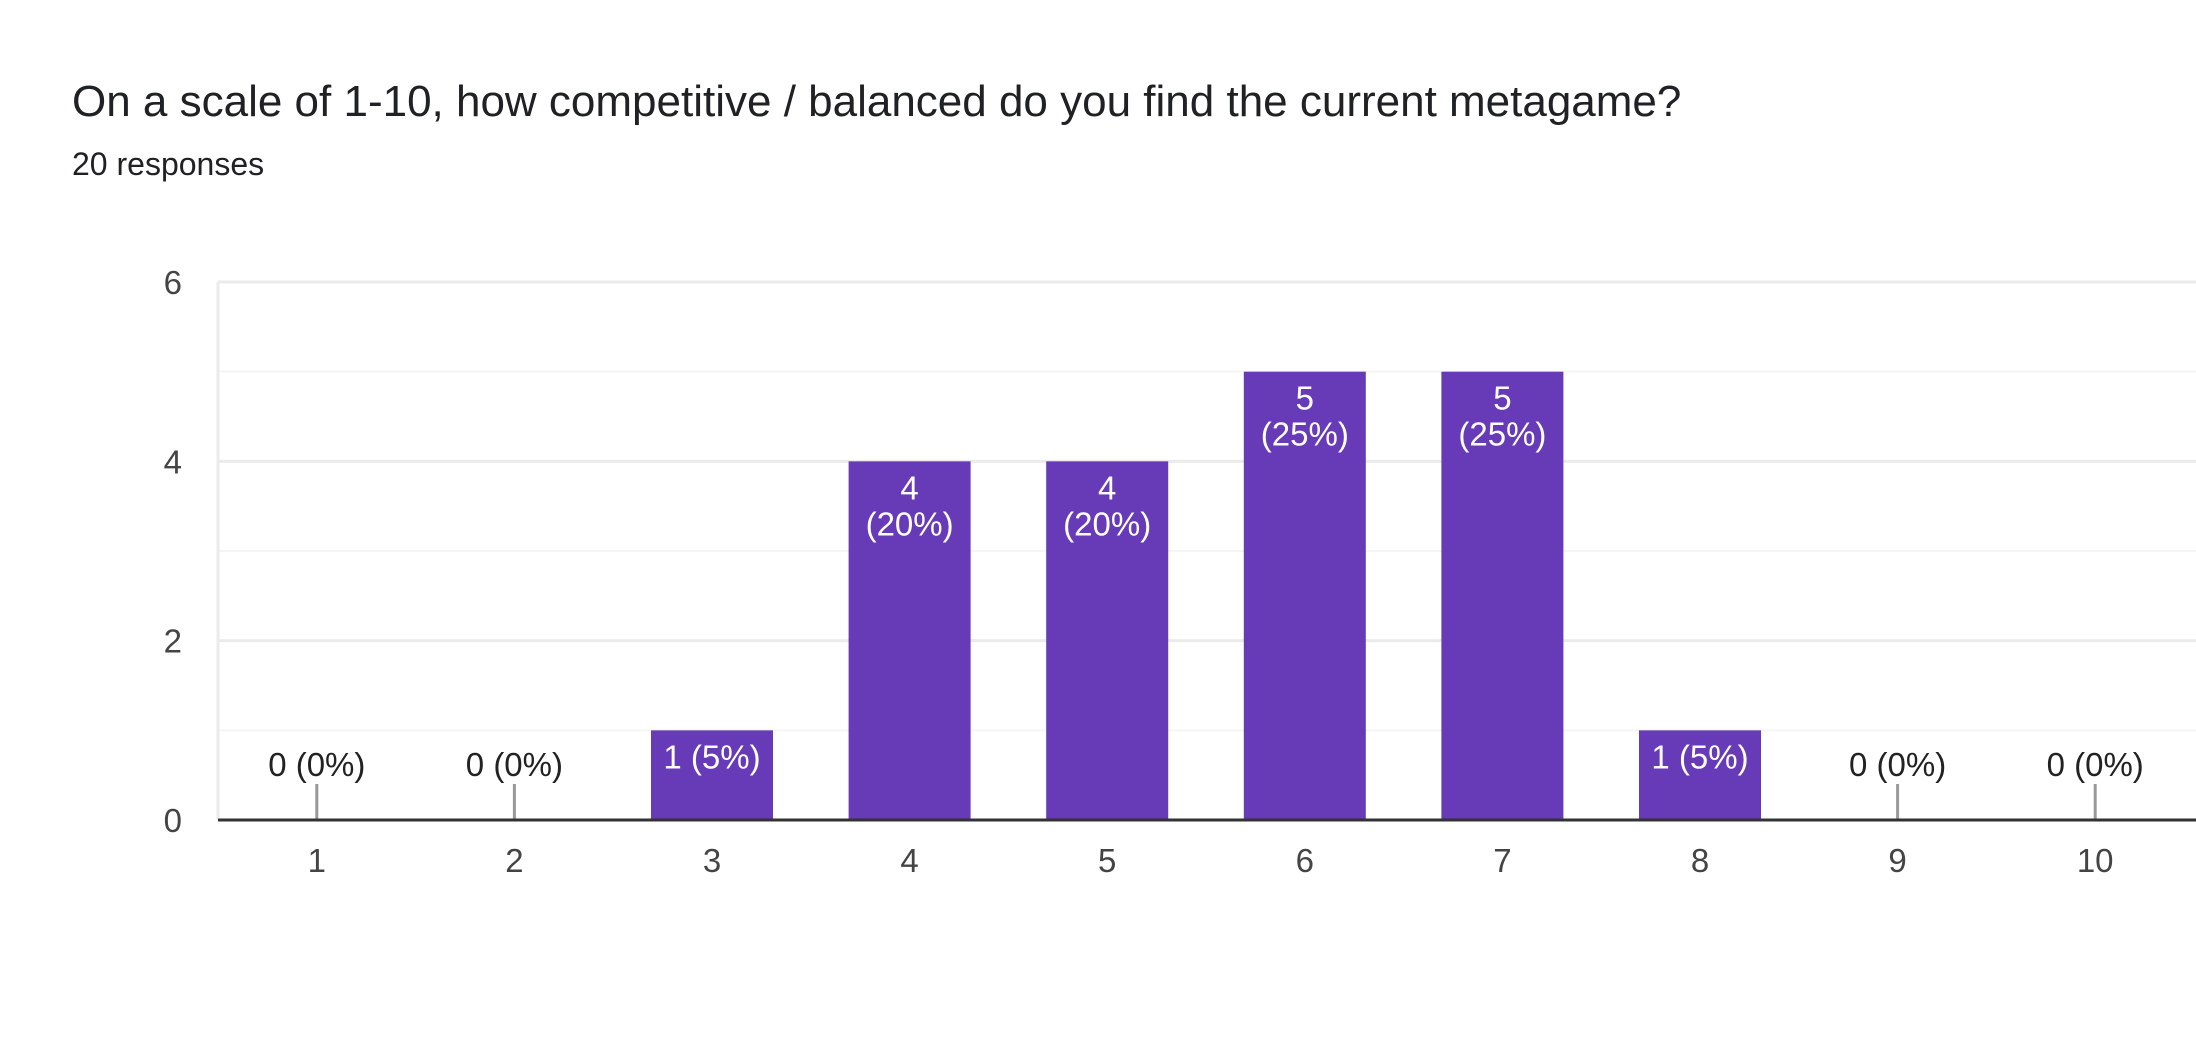  Describe the element at coordinates (514, 860) in the screenshot. I see `x-tick-label: 2` at that location.